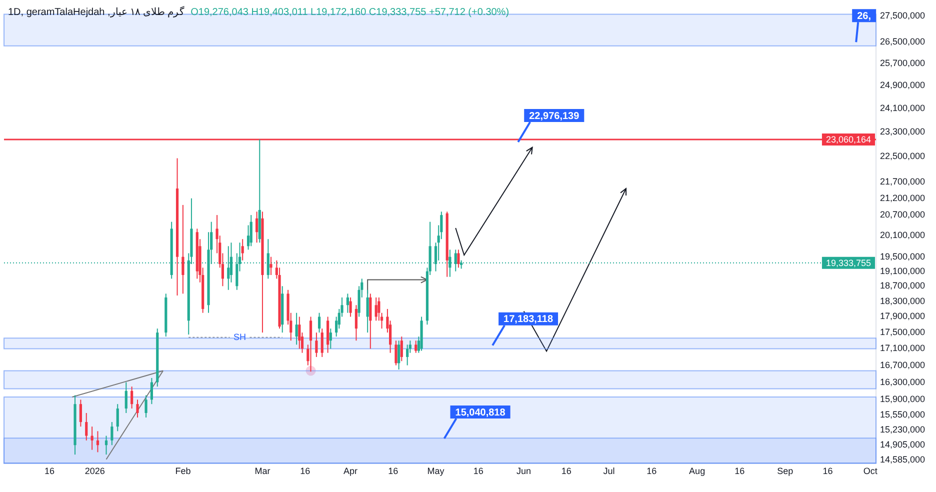 The image size is (936, 492). I want to click on annotation: 22,976,139, so click(554, 116).